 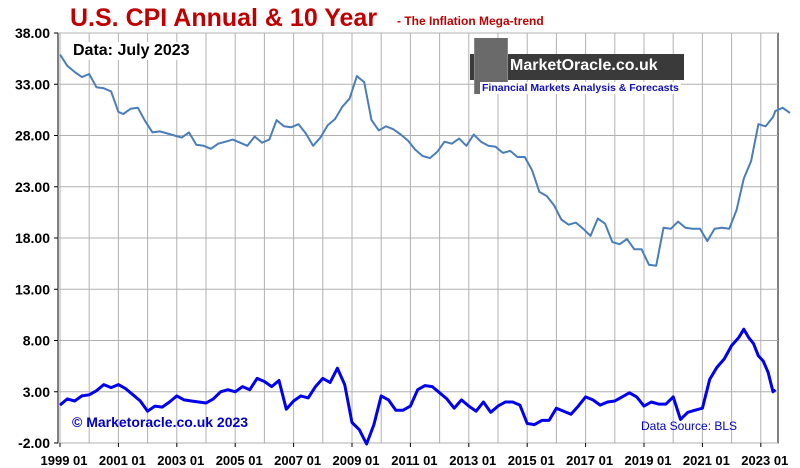 I want to click on x-tick-label: 2021 01, so click(x=706, y=460).